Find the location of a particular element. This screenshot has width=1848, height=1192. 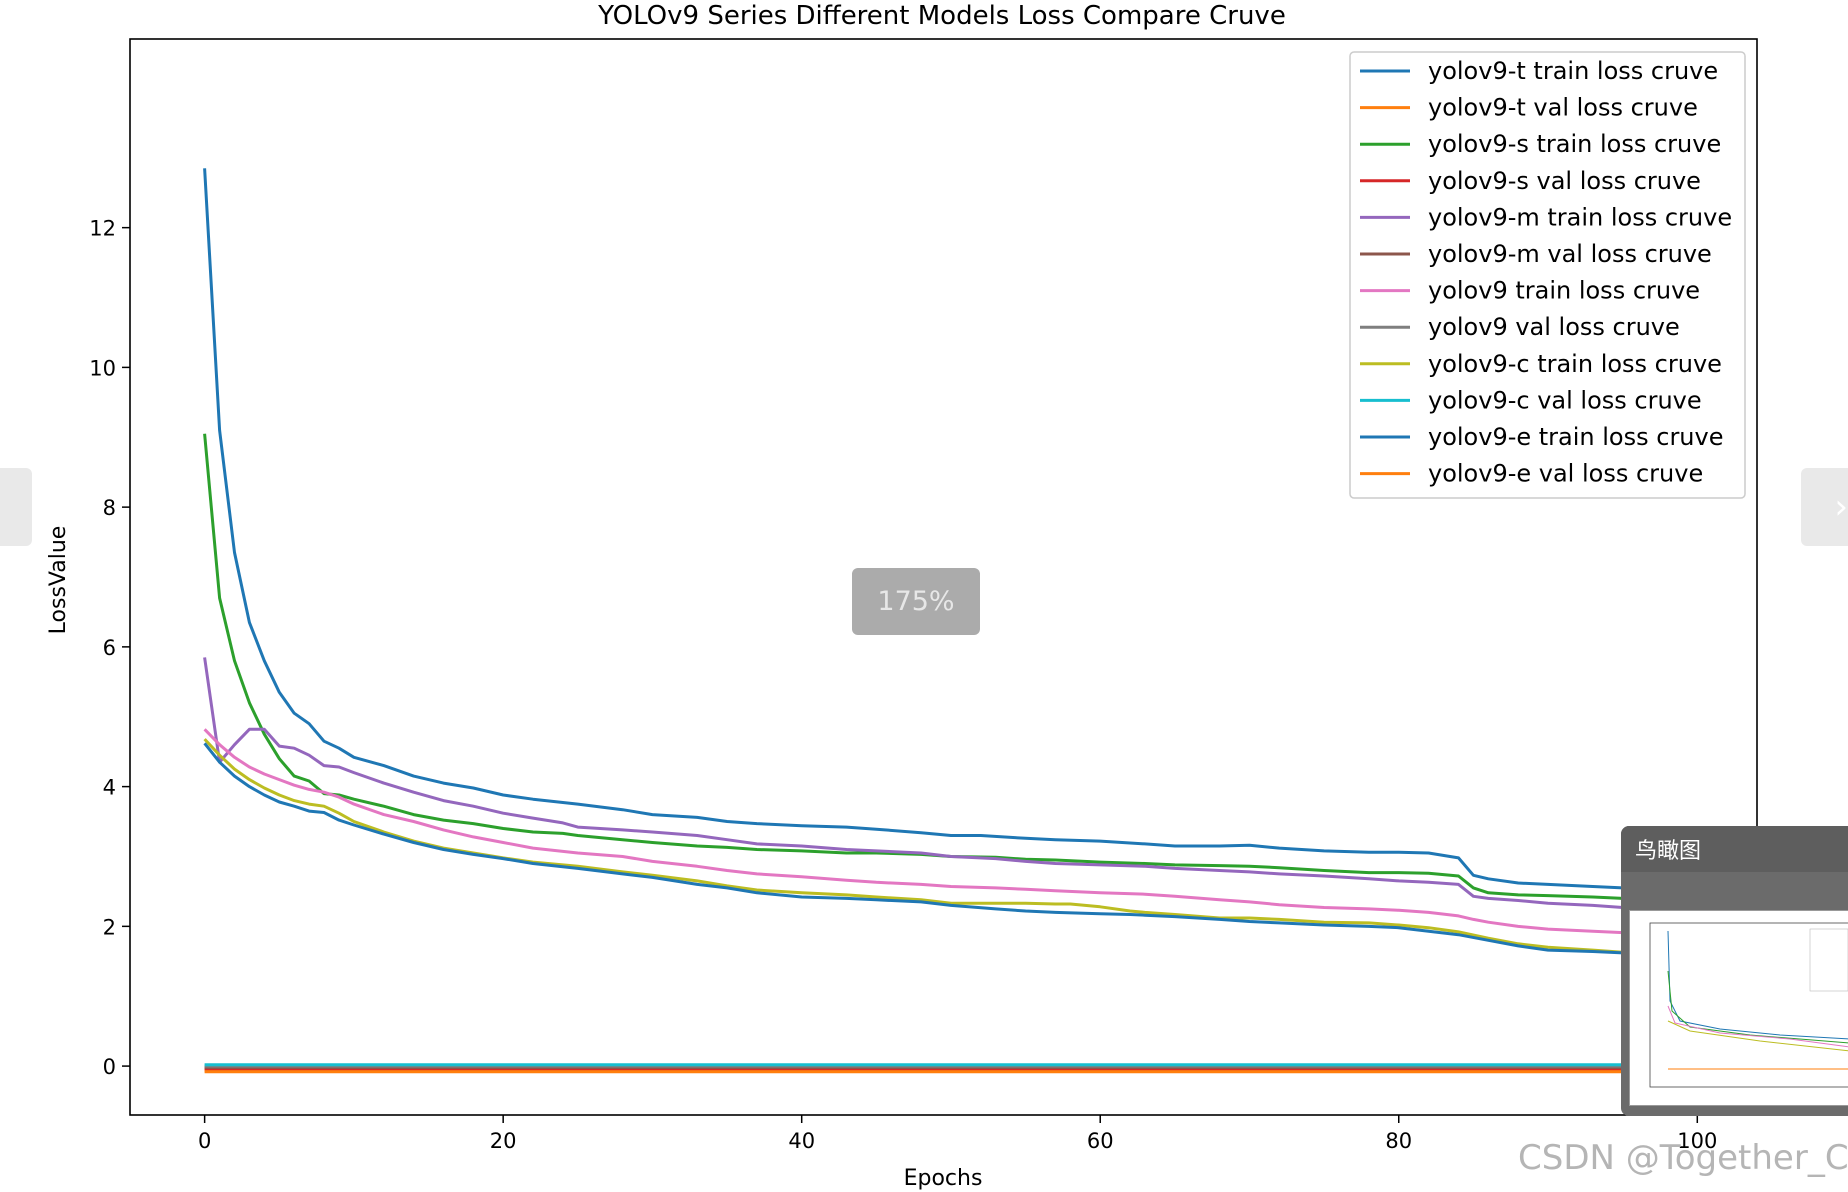

y-axis-label: LossValue is located at coordinates (58, 580).